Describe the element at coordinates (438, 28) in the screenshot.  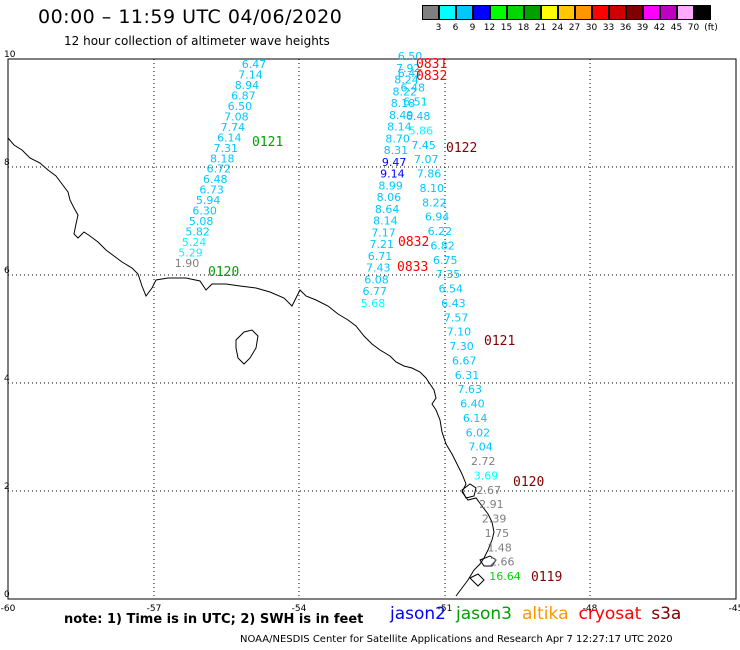
I see `scale-label: 3` at that location.